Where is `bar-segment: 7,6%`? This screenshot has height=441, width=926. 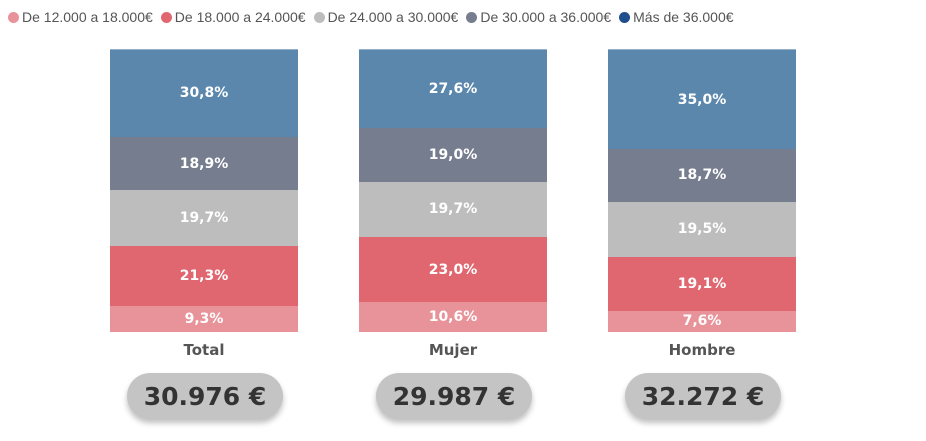 bar-segment: 7,6% is located at coordinates (702, 320).